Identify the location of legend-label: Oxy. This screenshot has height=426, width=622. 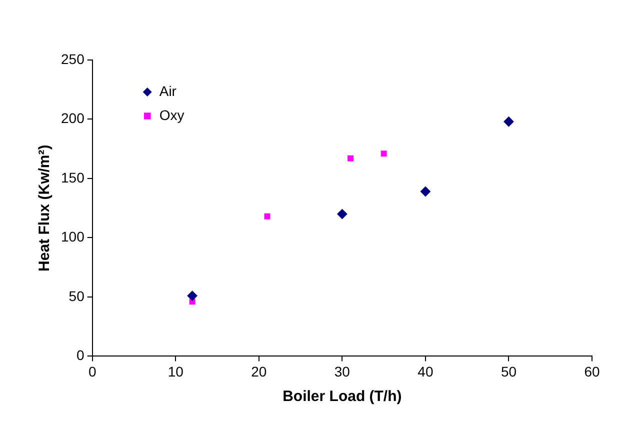
(171, 114).